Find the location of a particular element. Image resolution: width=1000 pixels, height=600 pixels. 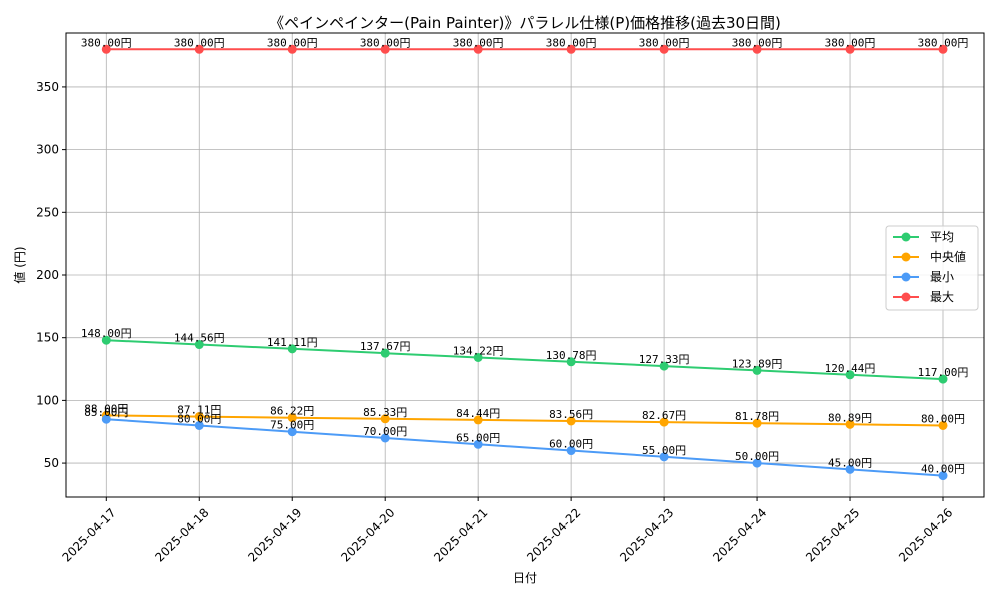

data-label: 137.67円 is located at coordinates (385, 346).